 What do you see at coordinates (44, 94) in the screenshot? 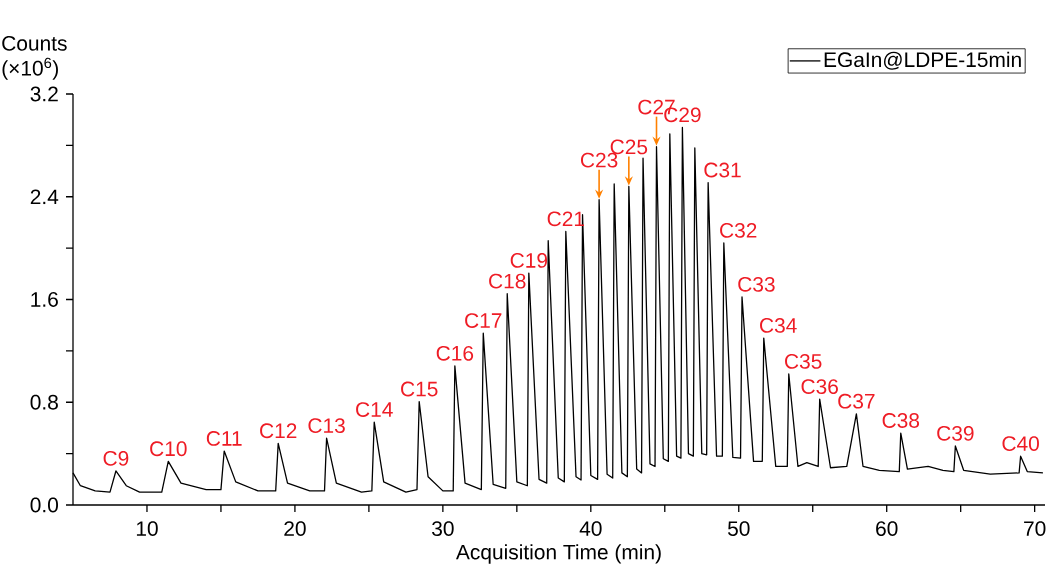
I see `y-tick-label: 3.2` at bounding box center [44, 94].